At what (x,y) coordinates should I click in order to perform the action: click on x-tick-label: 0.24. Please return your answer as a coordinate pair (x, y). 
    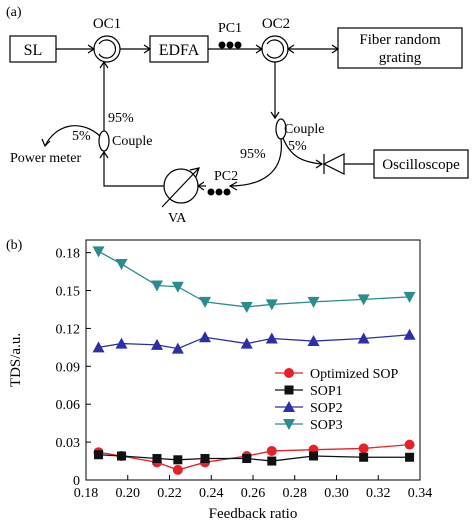
    Looking at the image, I should click on (211, 493).